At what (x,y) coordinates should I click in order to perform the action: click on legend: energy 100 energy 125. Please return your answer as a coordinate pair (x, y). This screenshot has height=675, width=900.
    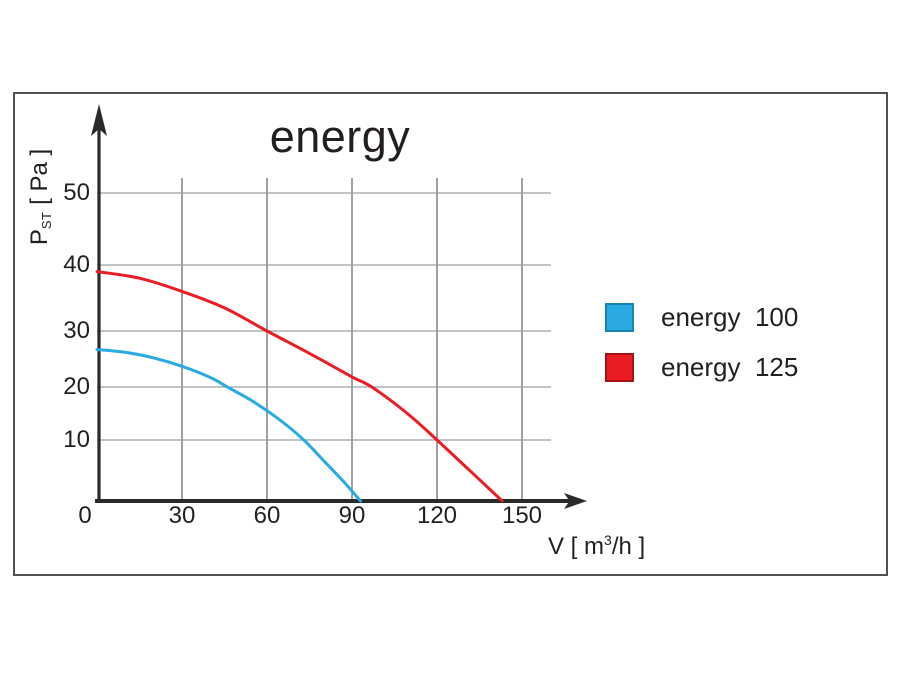
    Looking at the image, I should click on (701, 353).